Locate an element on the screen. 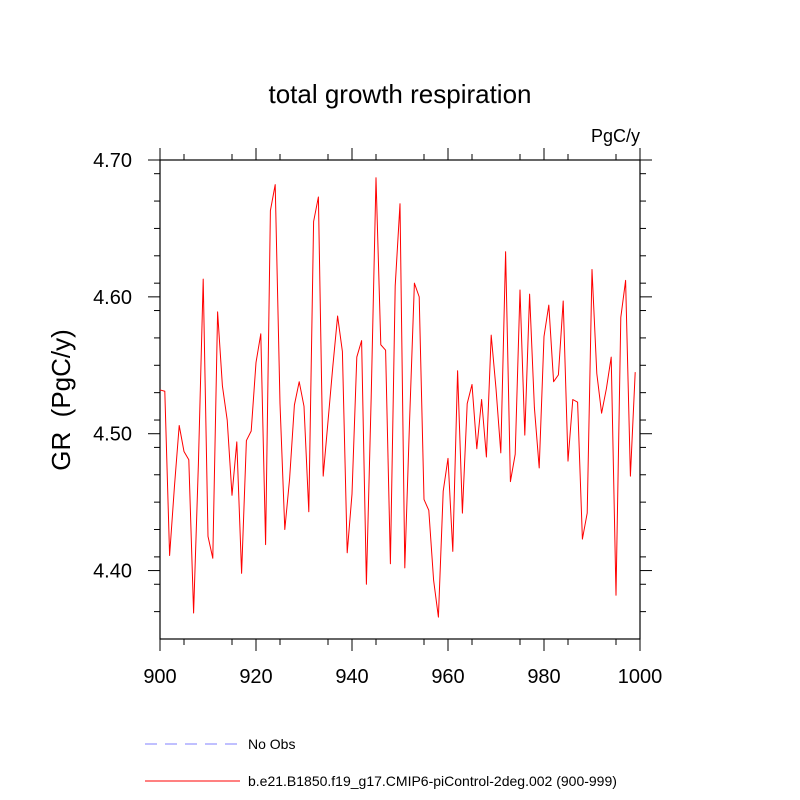 The height and width of the screenshot is (800, 800). y-tick-label: 4.50 is located at coordinates (112, 435).